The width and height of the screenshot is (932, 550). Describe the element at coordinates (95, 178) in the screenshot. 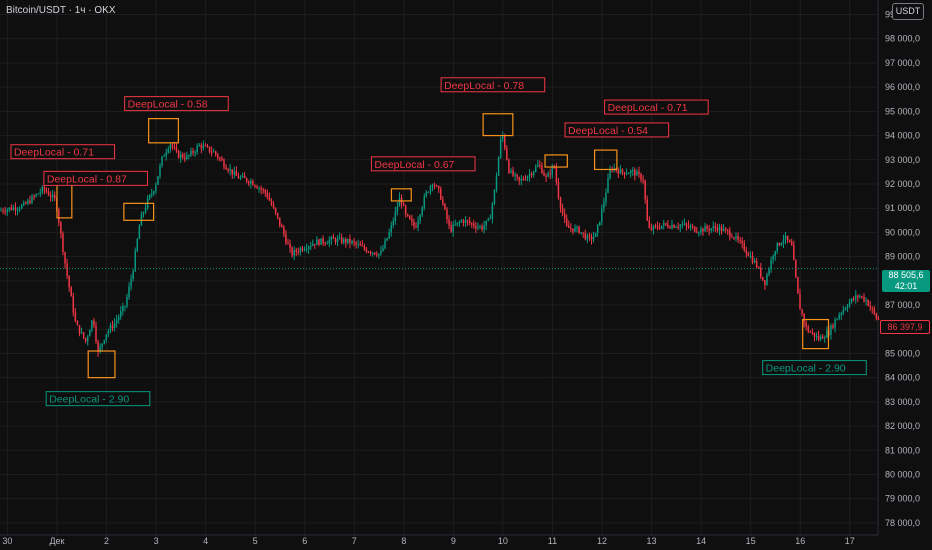

I see `annotation-label-frame` at that location.